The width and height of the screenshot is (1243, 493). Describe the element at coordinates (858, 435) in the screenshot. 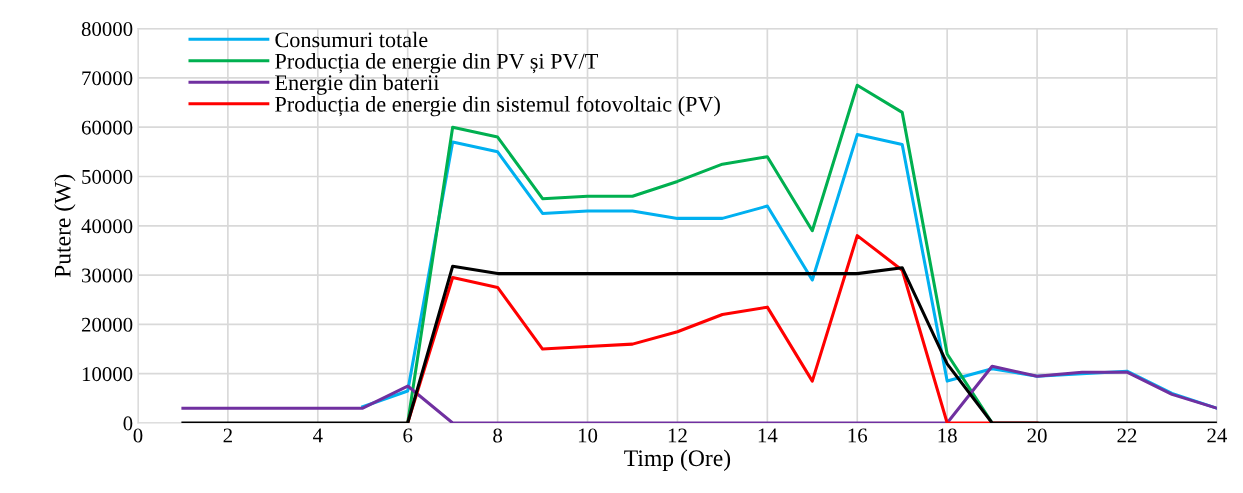

I see `x-tick-label: 16` at that location.